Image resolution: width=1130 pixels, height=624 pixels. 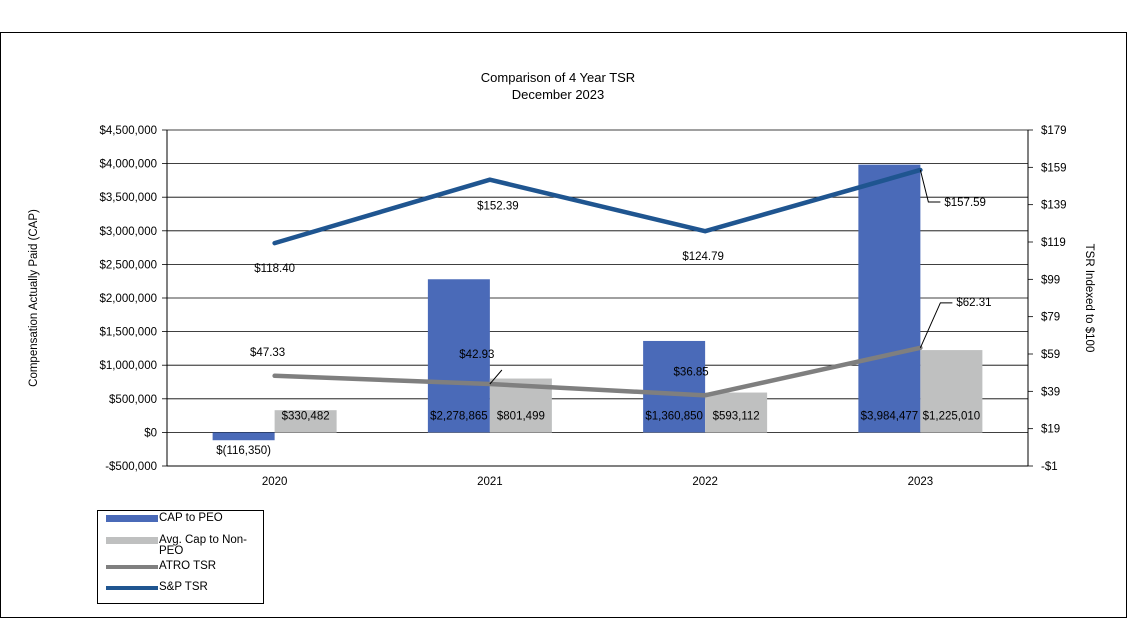 I want to click on bar-cap-to-peo-2021, so click(x=458, y=356).